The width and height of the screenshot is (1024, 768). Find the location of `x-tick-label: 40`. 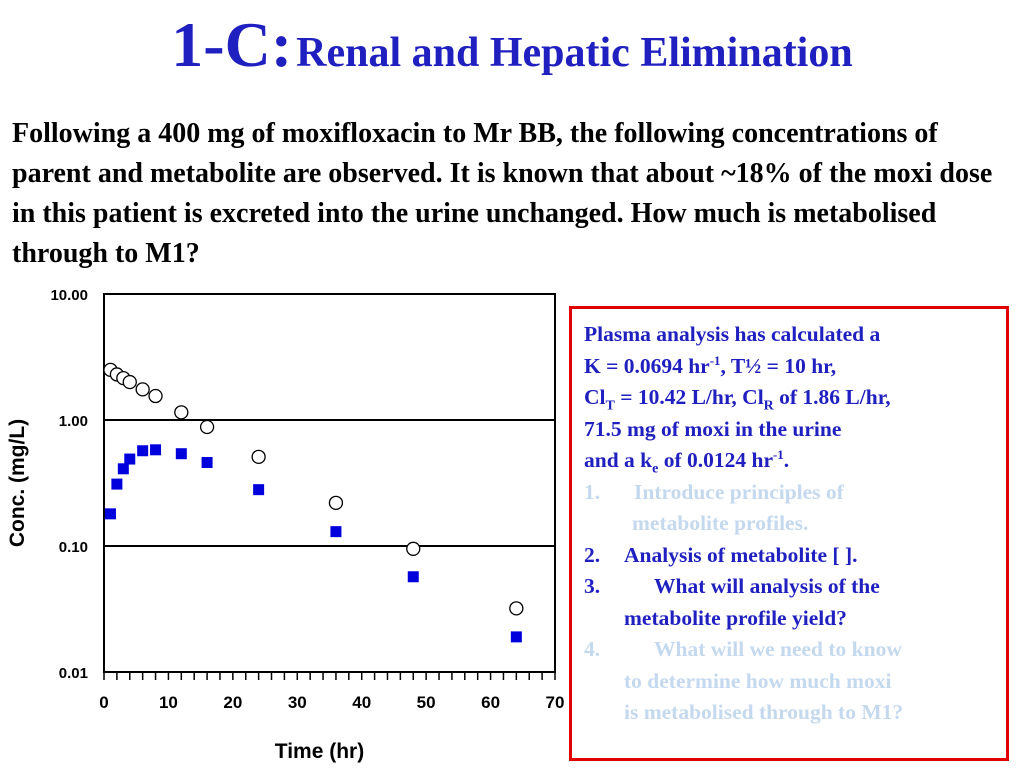

x-tick-label: 40 is located at coordinates (361, 702).